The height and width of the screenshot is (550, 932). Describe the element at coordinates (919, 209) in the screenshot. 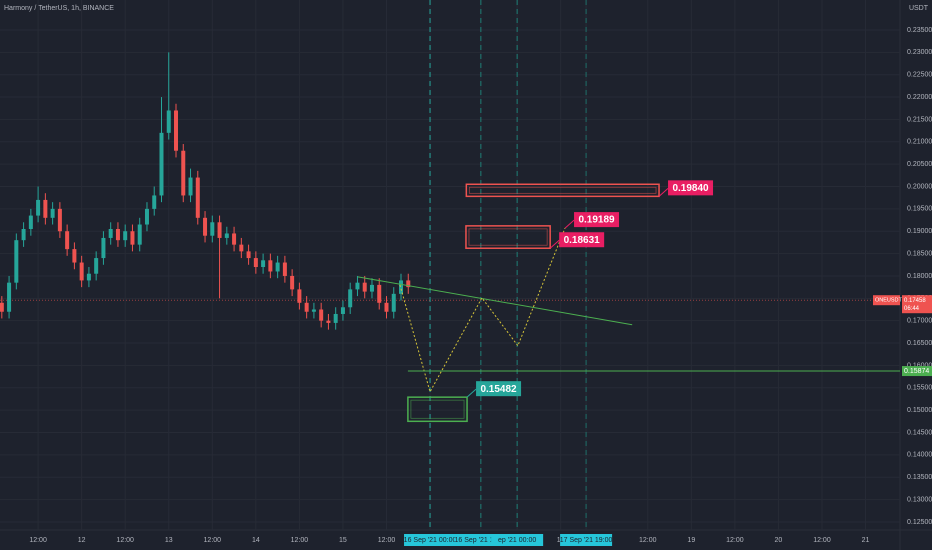

I see `y-tick-label: 0.19500` at that location.